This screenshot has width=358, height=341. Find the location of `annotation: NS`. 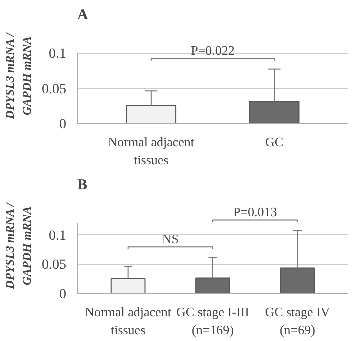

annotation: NS is located at coordinates (170, 239).